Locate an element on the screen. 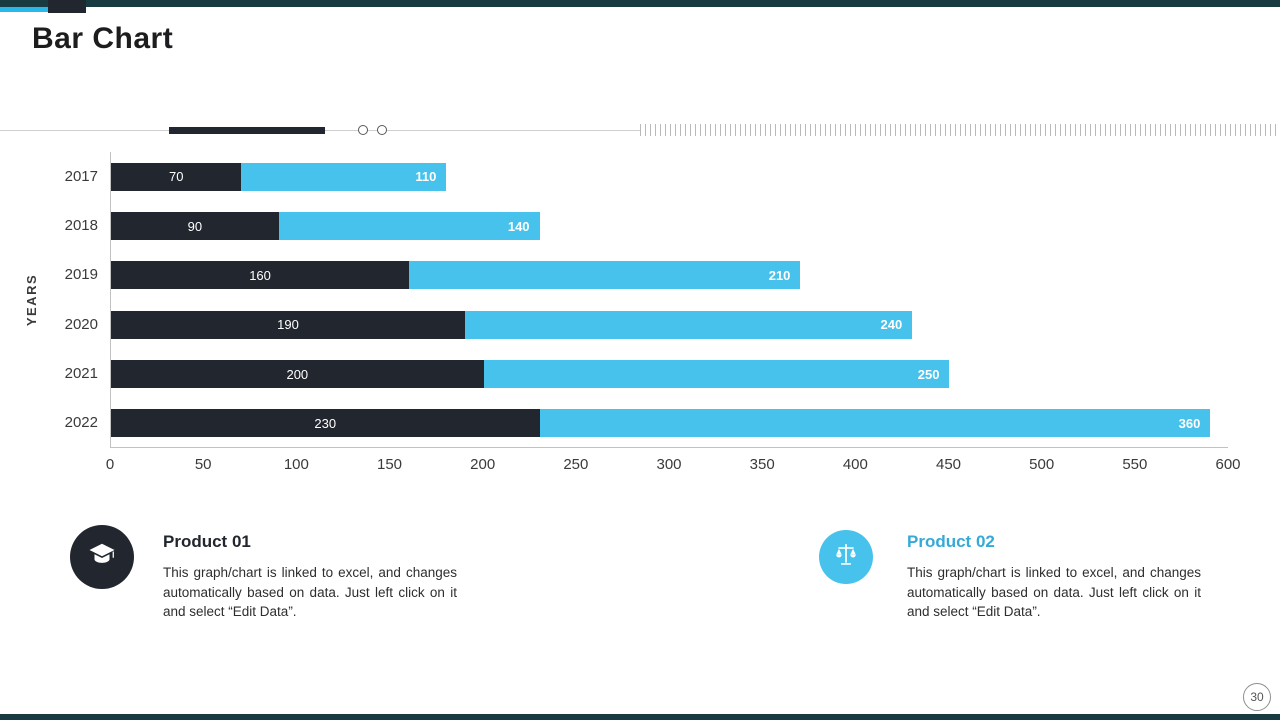  product-01-icon-circle is located at coordinates (102, 557).